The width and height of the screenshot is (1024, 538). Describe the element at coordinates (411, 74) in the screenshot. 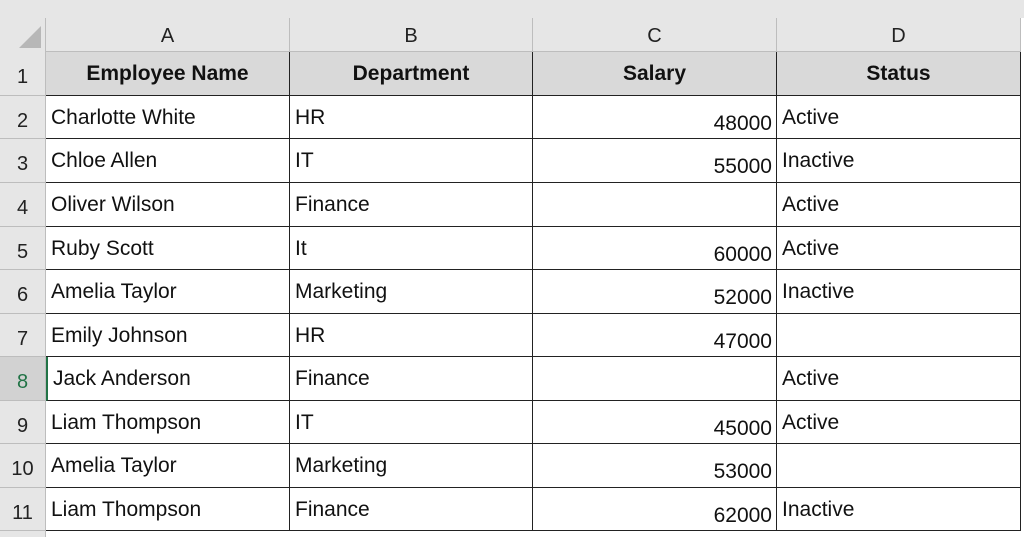

I see `header-cell-B: Department` at that location.